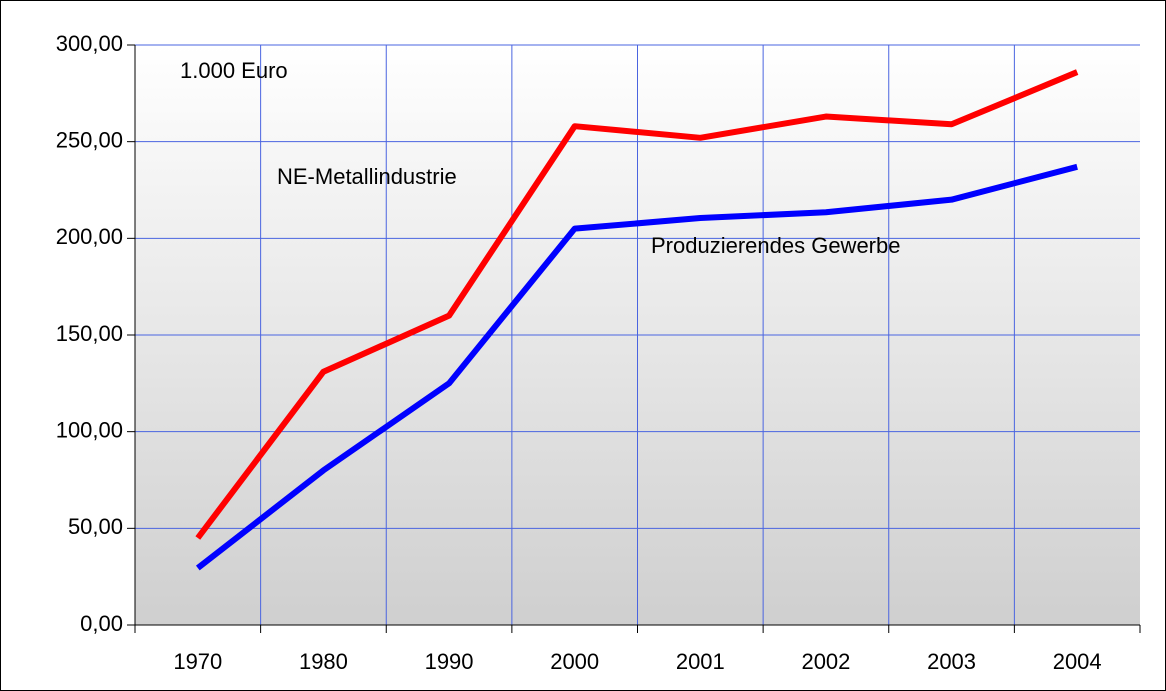 The width and height of the screenshot is (1166, 691). Describe the element at coordinates (449, 661) in the screenshot. I see `x-tick-label: 1990` at that location.